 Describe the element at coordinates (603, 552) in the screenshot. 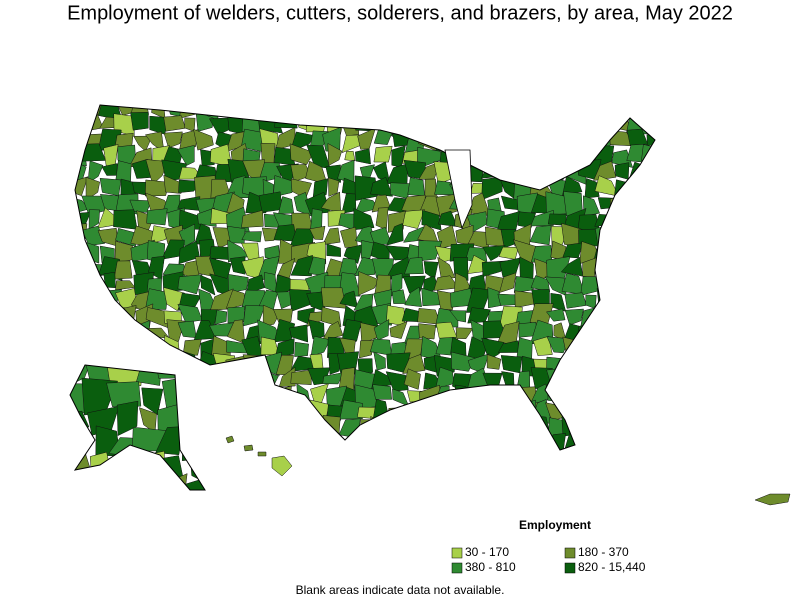

I see `legend-label: 180 - 370` at that location.